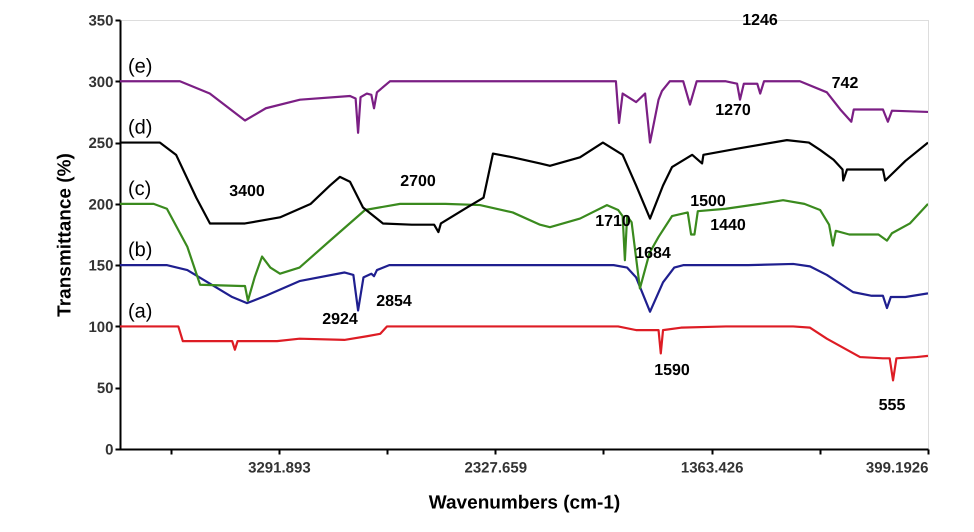 The width and height of the screenshot is (974, 532). Describe the element at coordinates (101, 21) in the screenshot. I see `y-tick-label: 350` at that location.